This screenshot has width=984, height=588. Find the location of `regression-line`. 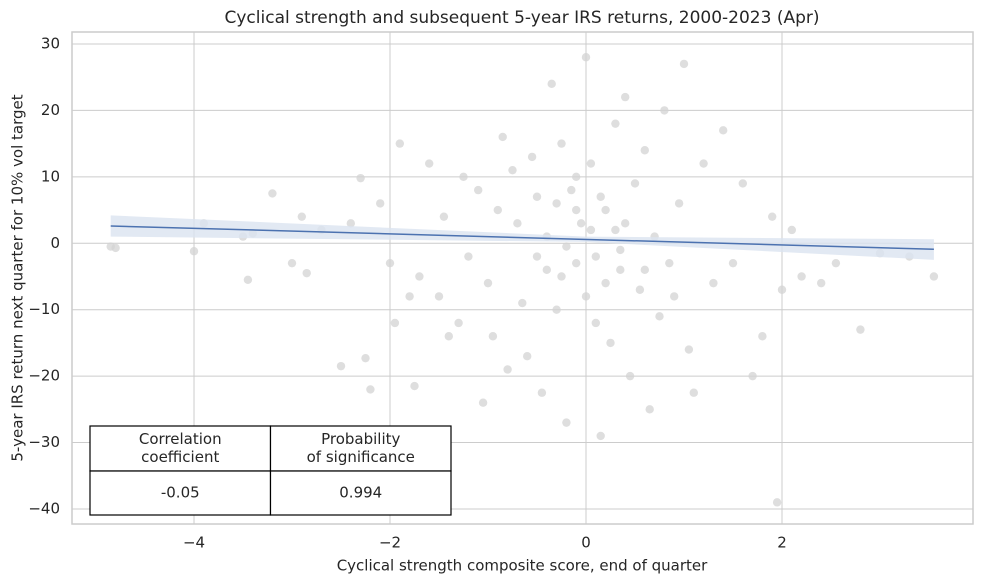

regression-line is located at coordinates (522, 237).